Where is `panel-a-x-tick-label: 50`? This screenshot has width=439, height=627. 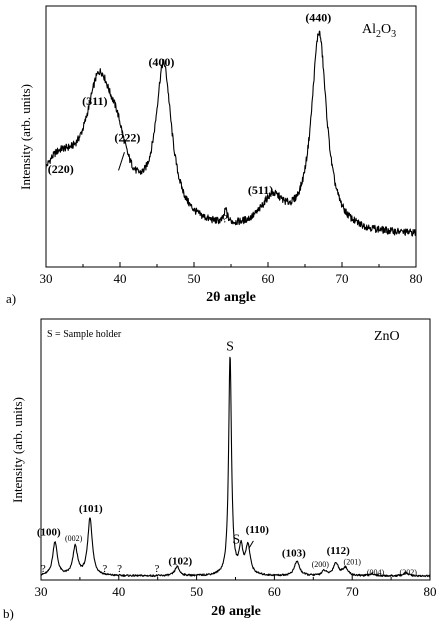
panel-a-x-tick-label: 50 is located at coordinates (194, 278).